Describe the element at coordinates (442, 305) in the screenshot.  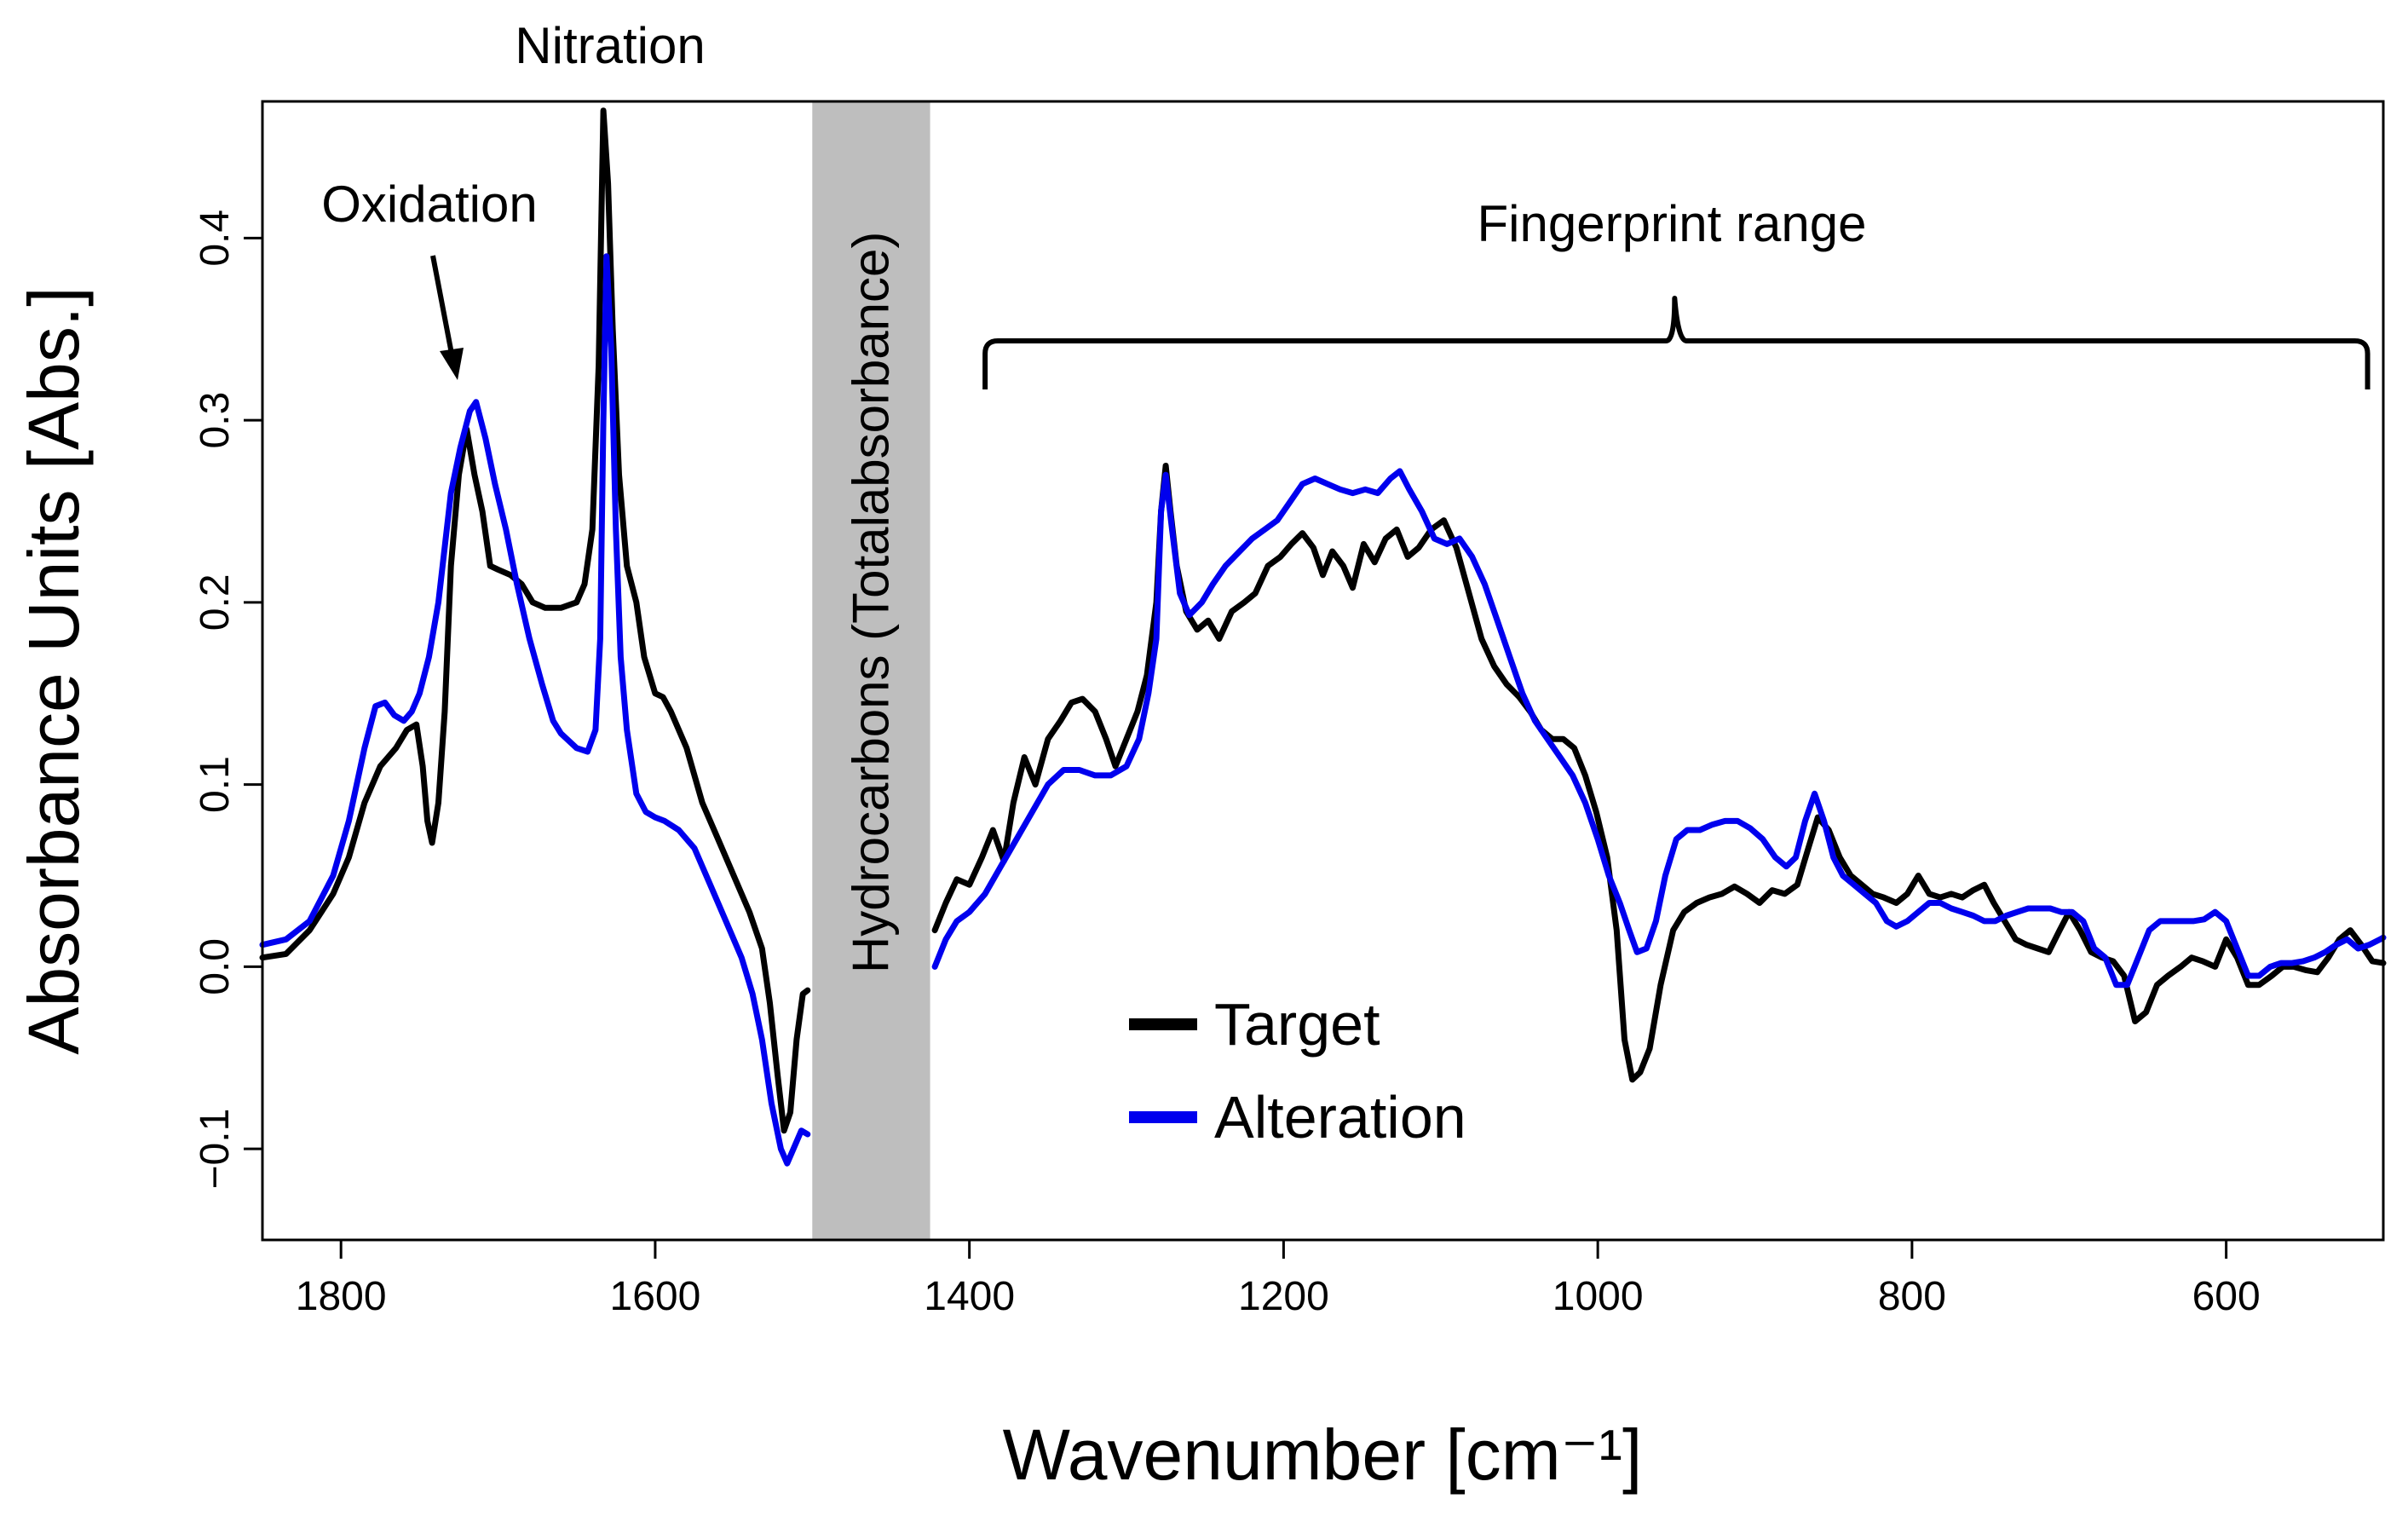
I see `oxidation-arrow-shaft` at that location.